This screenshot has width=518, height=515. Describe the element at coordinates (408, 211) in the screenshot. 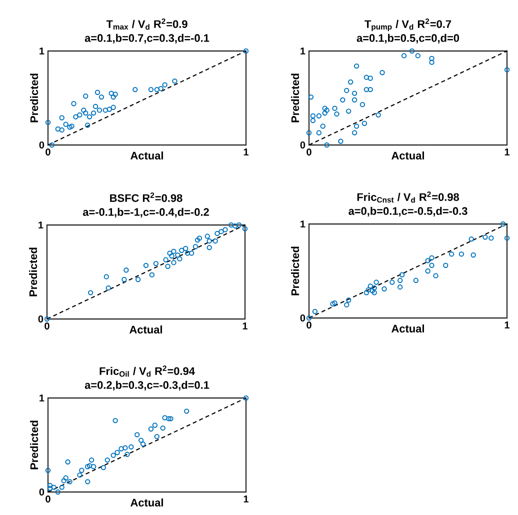

I see `chart-subtitle: a=0,b=0.1,c=-0.5,d=-0.3` at that location.